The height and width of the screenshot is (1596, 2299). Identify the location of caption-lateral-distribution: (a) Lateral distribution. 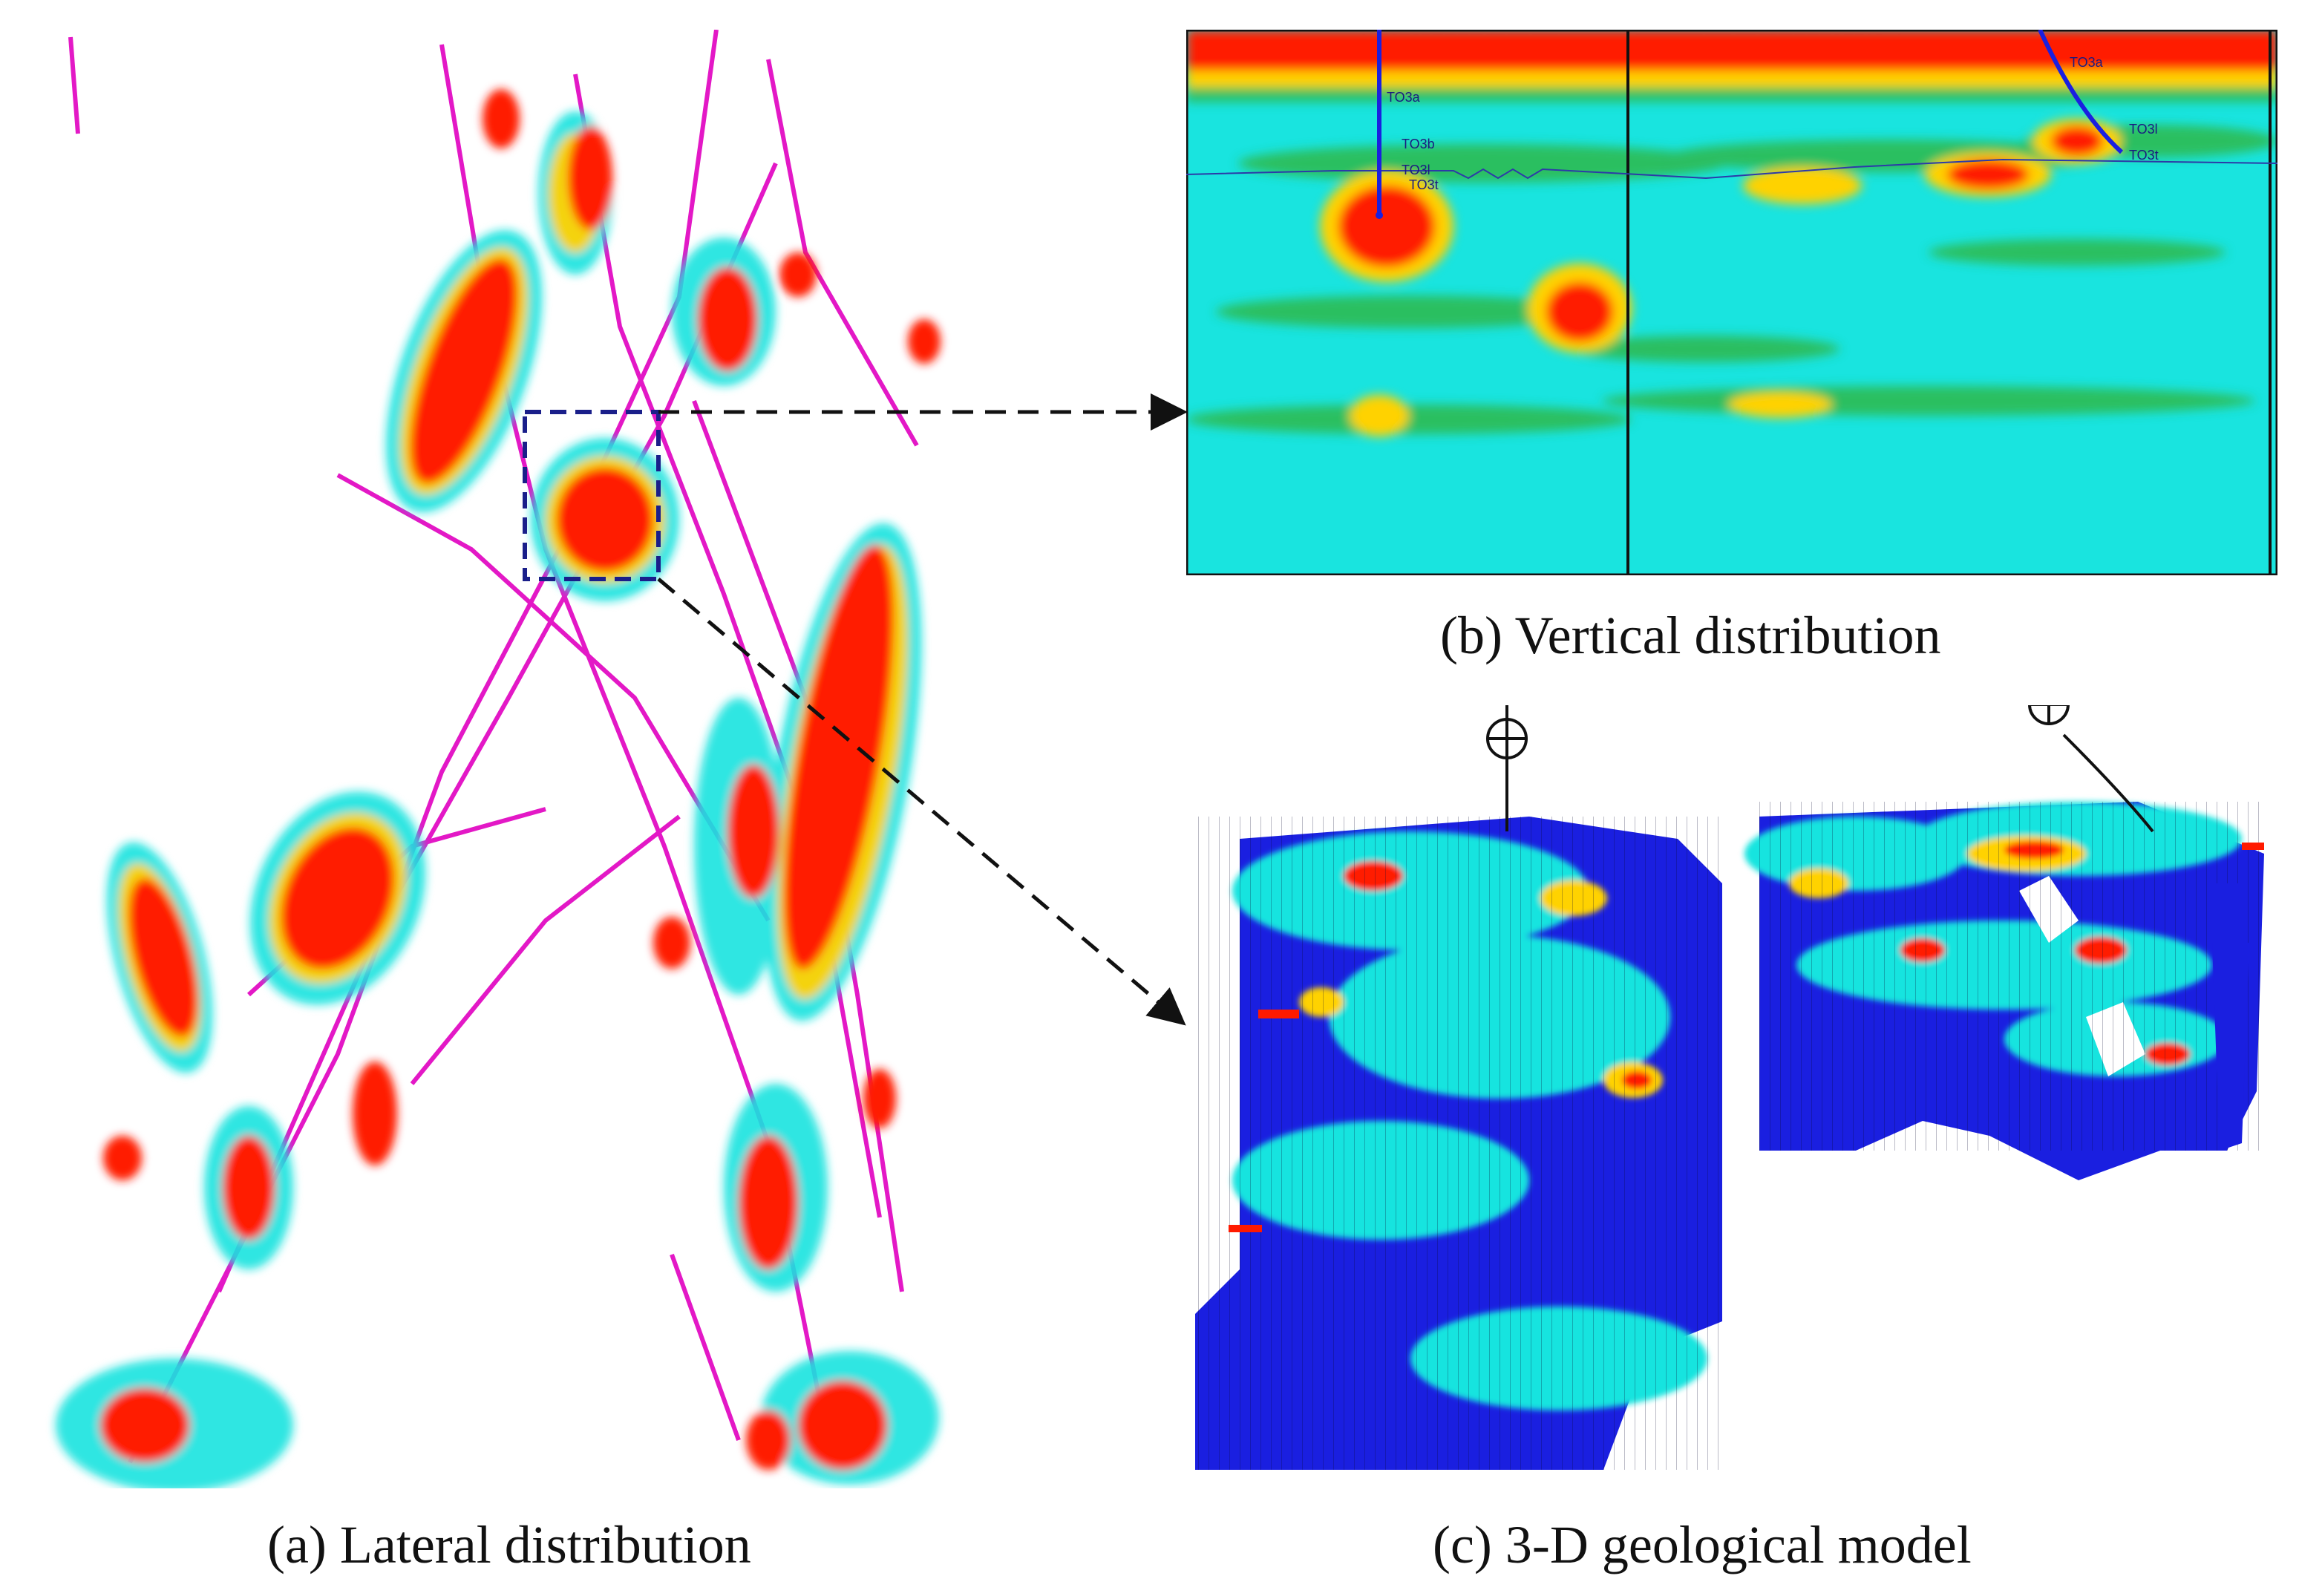
(509, 1544).